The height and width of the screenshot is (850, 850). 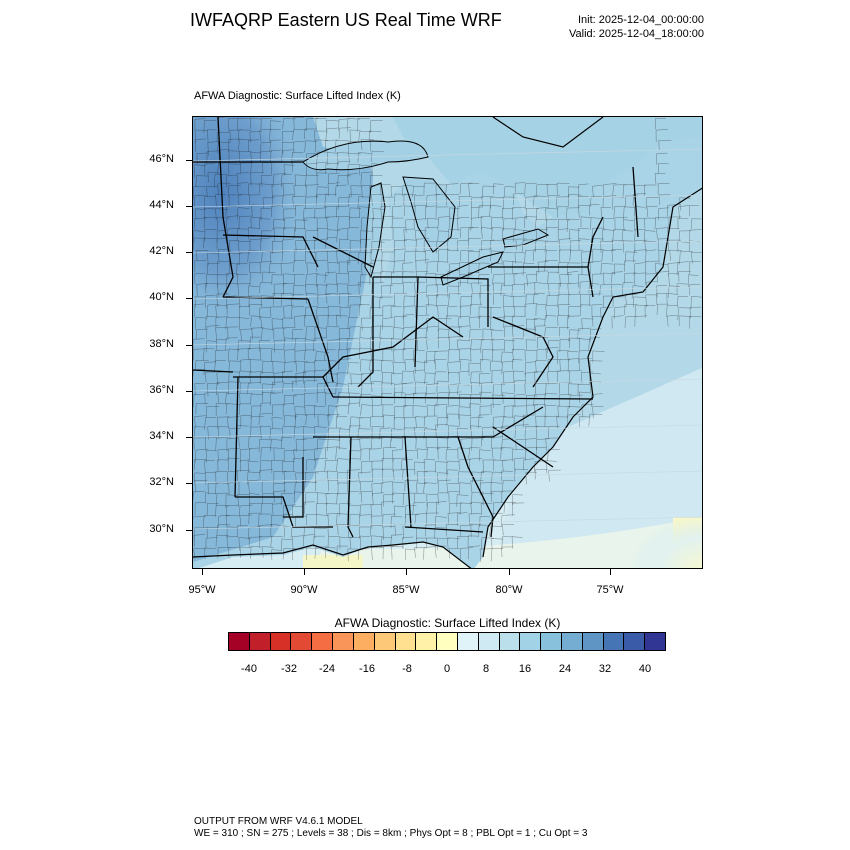 I want to click on lat-tick, so click(x=189, y=437).